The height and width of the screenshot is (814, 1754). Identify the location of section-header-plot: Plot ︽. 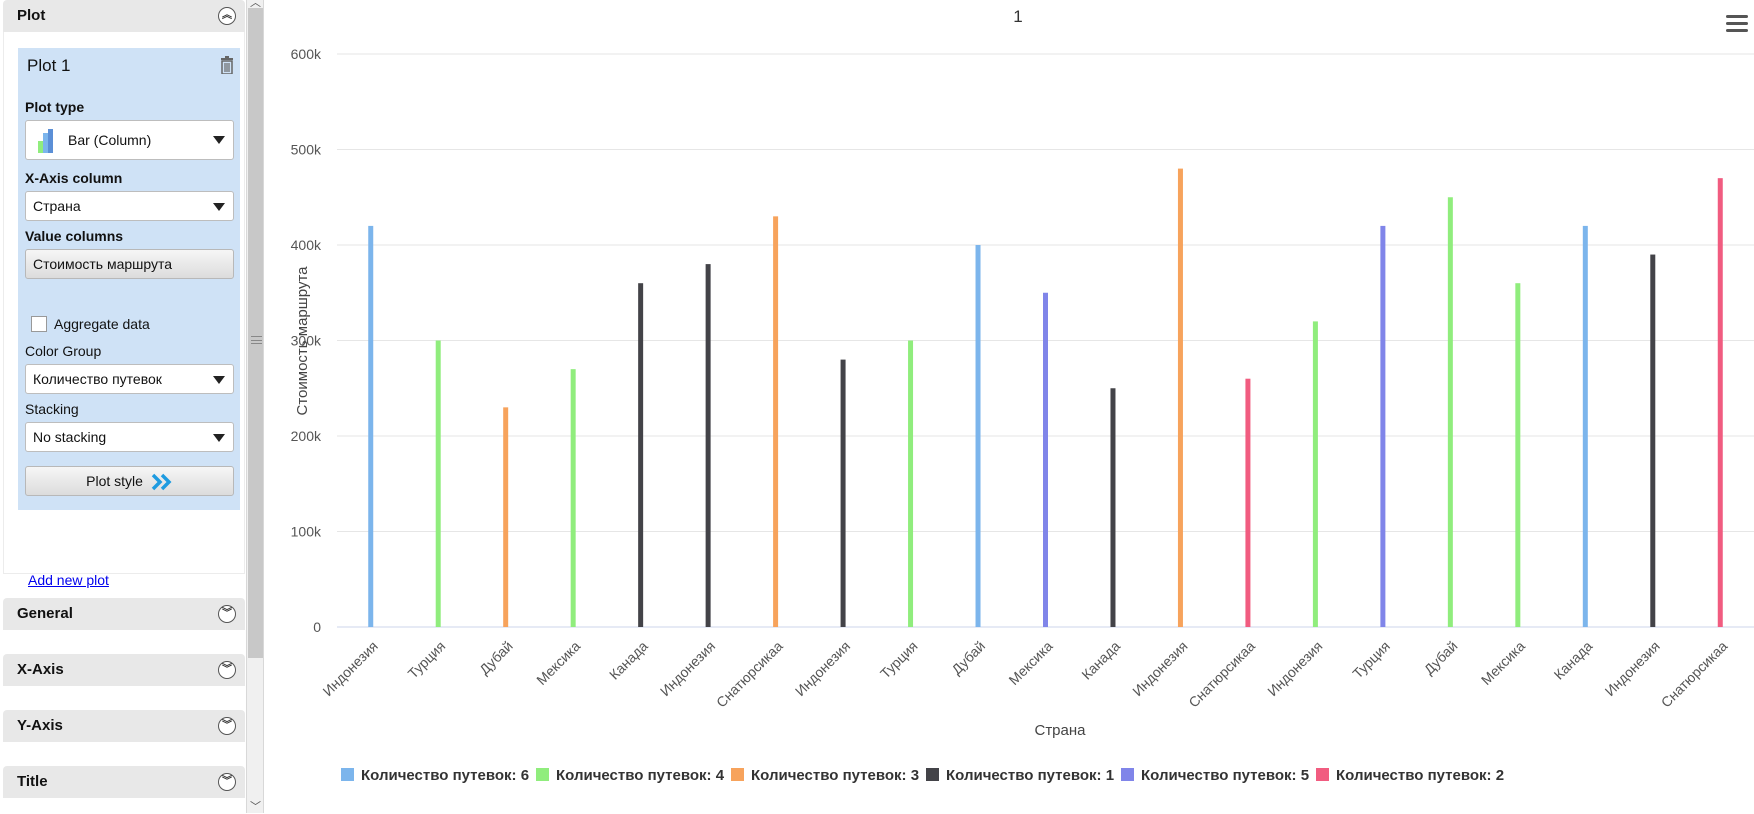
(124, 16).